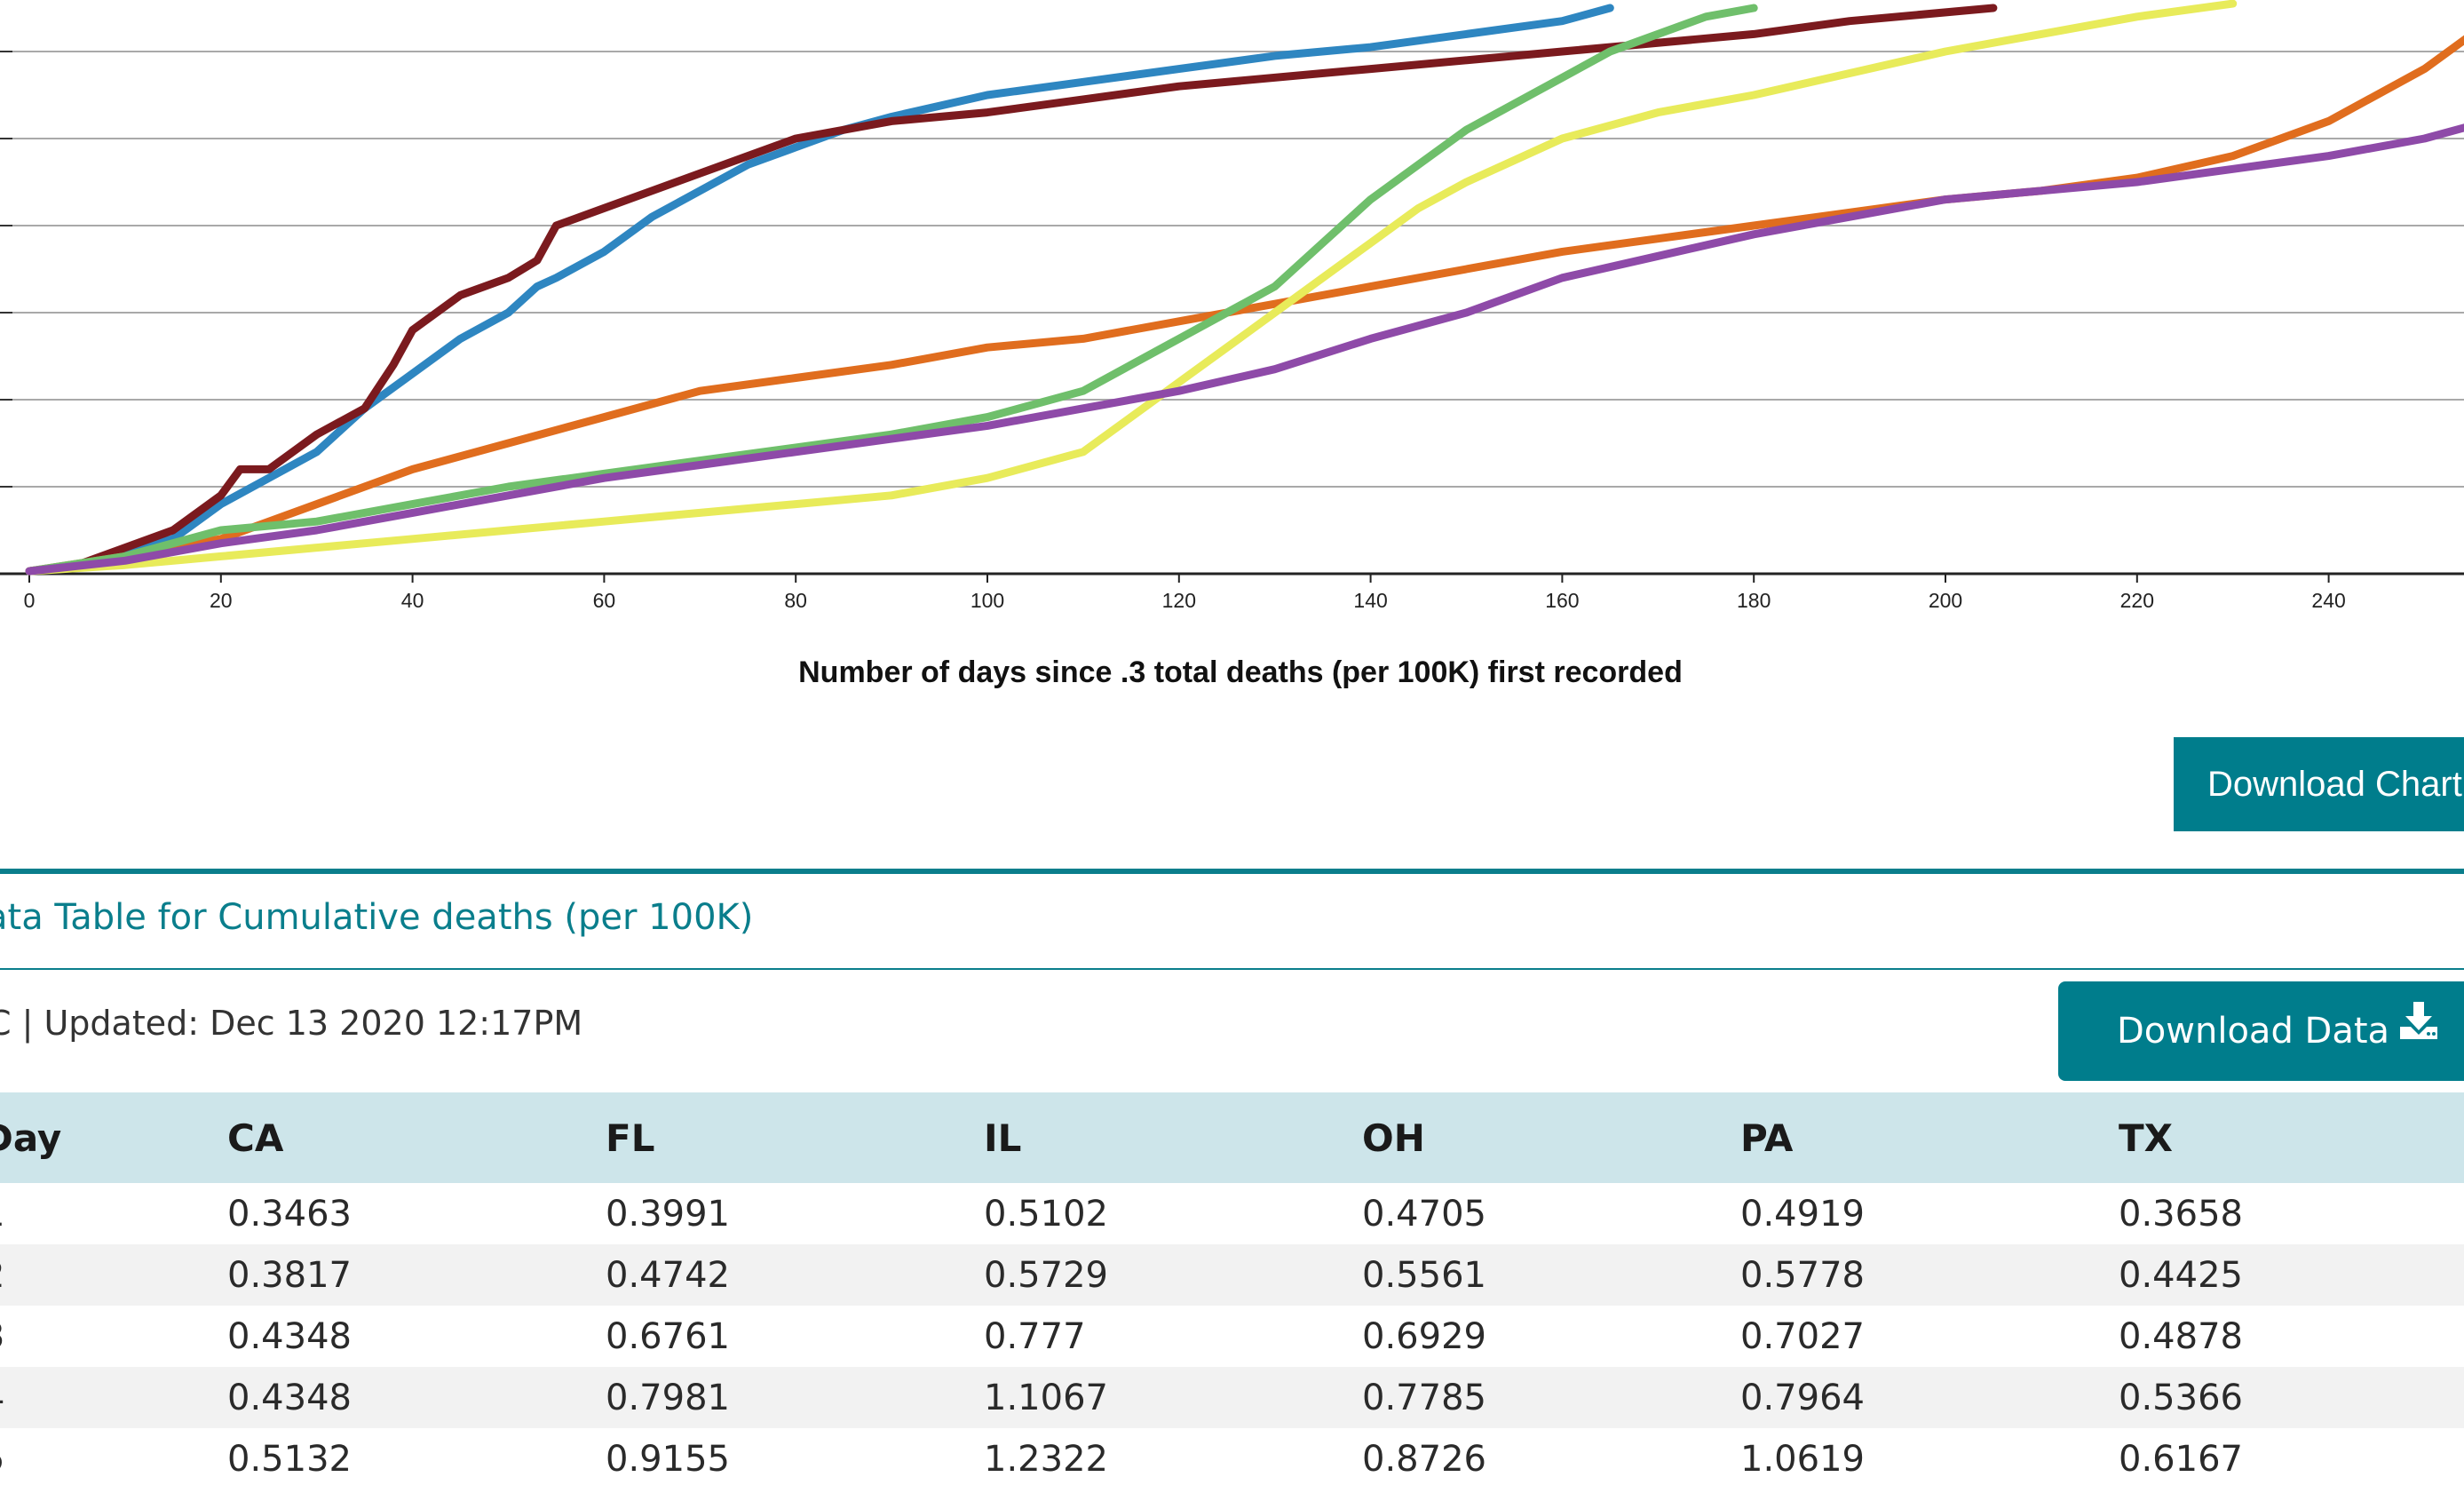 This screenshot has width=2464, height=1493. Describe the element at coordinates (114, 1137) in the screenshot. I see `column-header-day: Day` at that location.